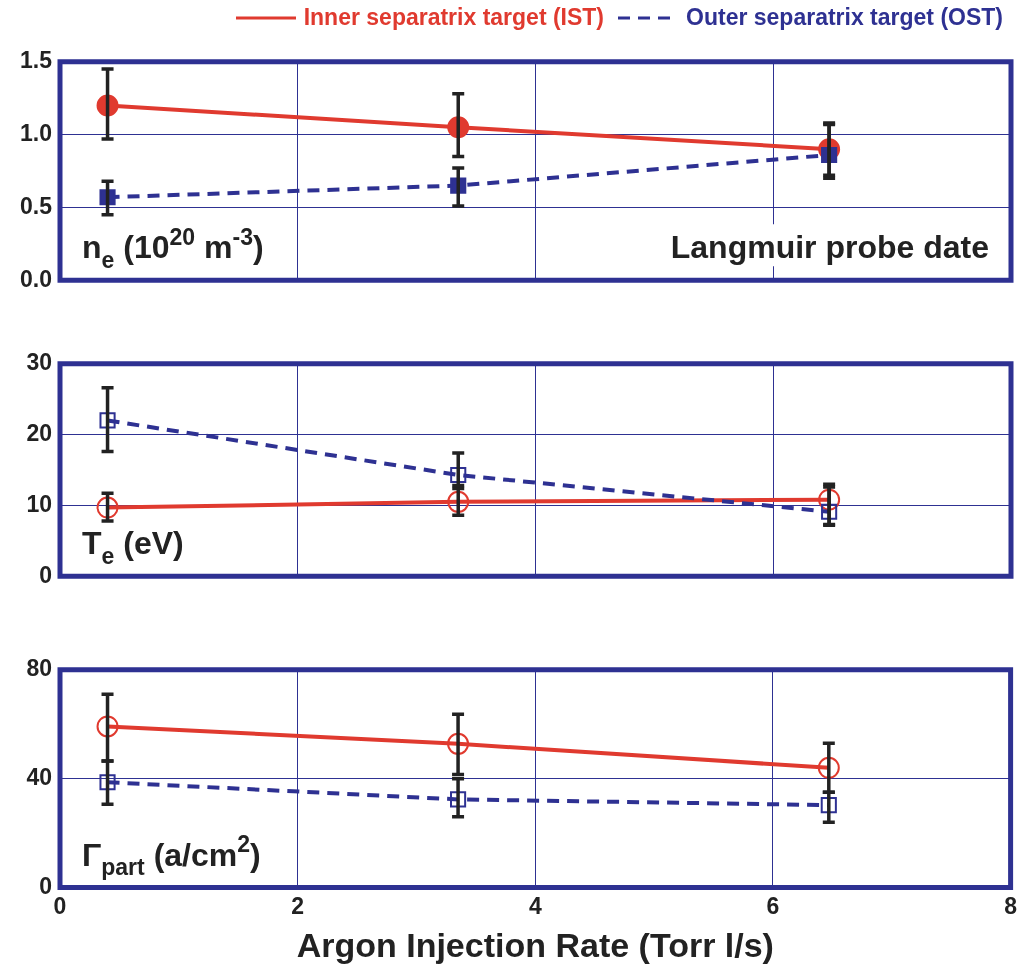 The image size is (1023, 976). Describe the element at coordinates (844, 17) in the screenshot. I see `legend-label: Outer separatrix target (OST)` at that location.